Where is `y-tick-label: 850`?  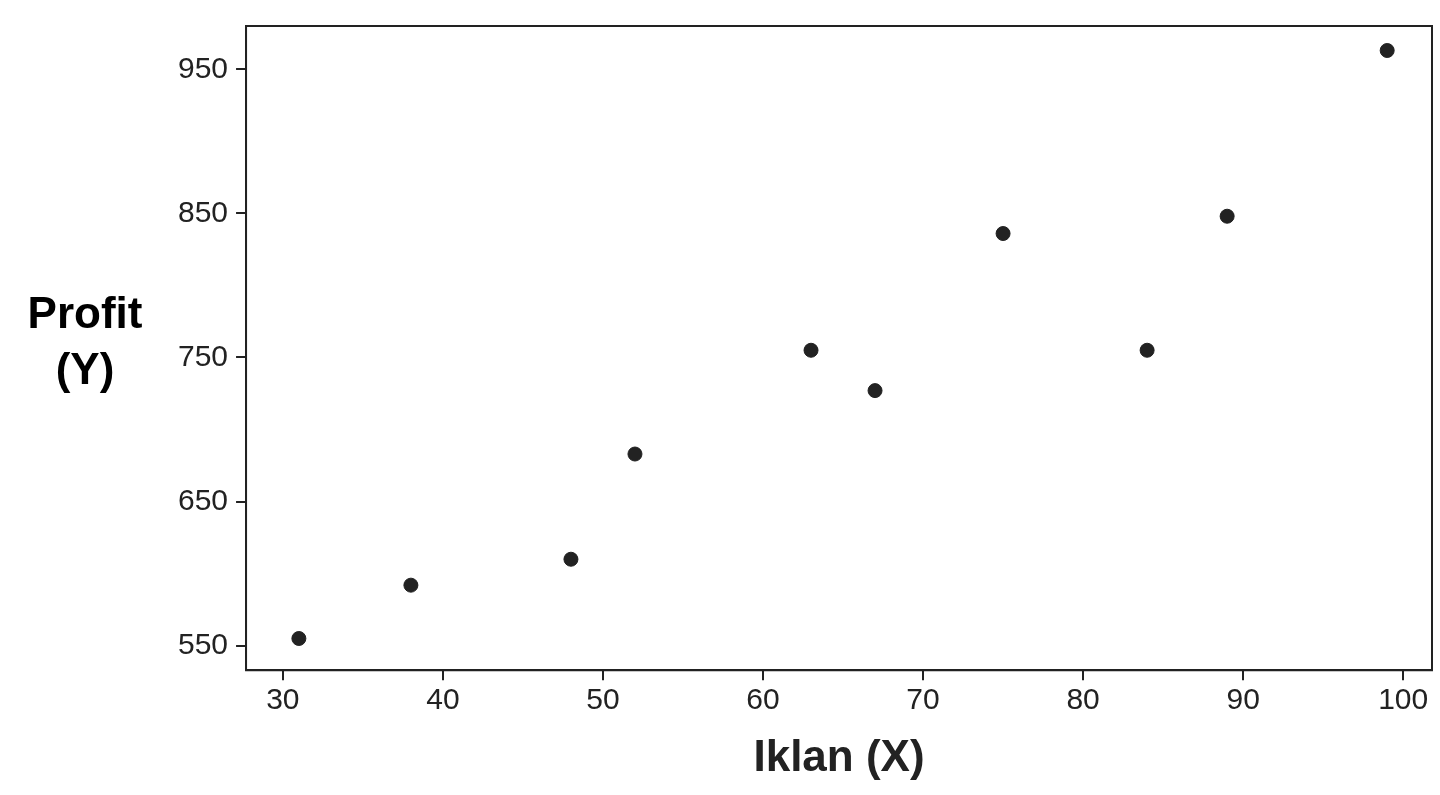 y-tick-label: 850 is located at coordinates (203, 211).